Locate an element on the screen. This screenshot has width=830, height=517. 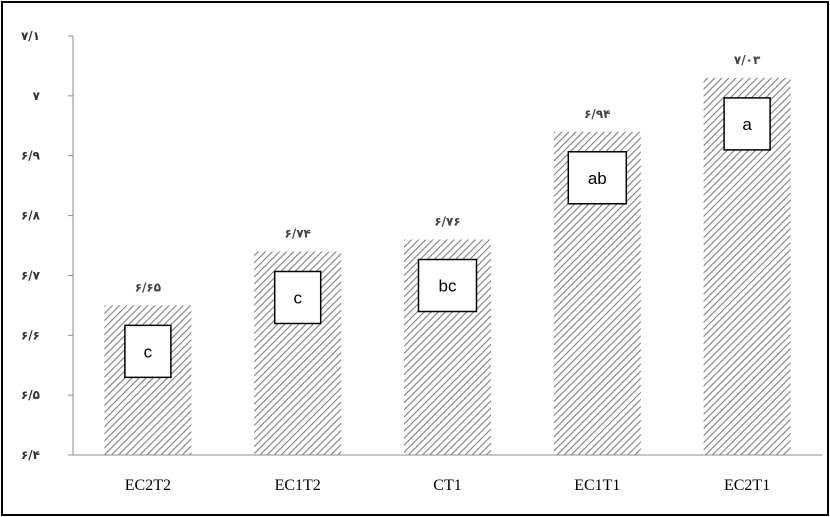
y-tick-label: ۶/۹ is located at coordinates (31, 156).